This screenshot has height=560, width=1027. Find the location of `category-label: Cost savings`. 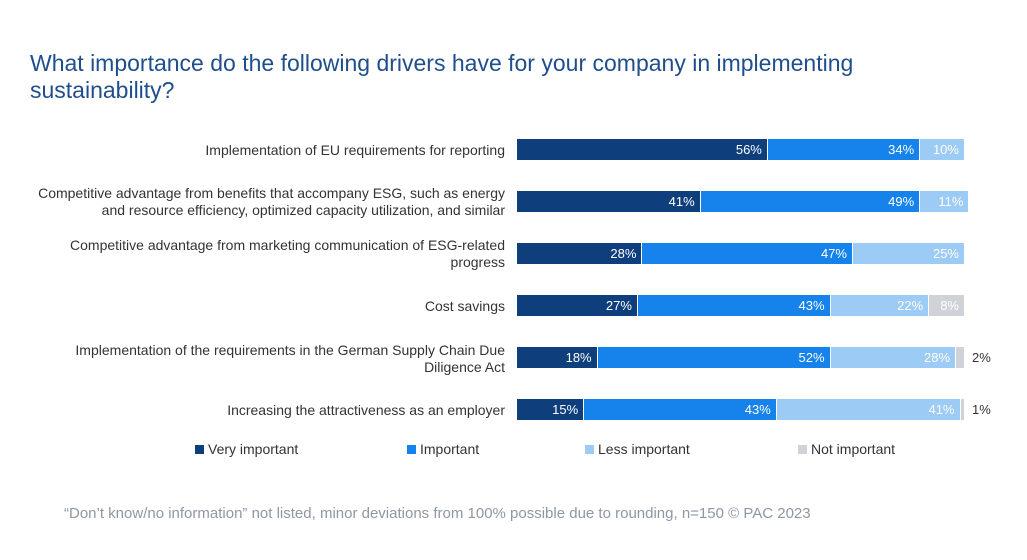

category-label: Cost savings is located at coordinates (464, 306).